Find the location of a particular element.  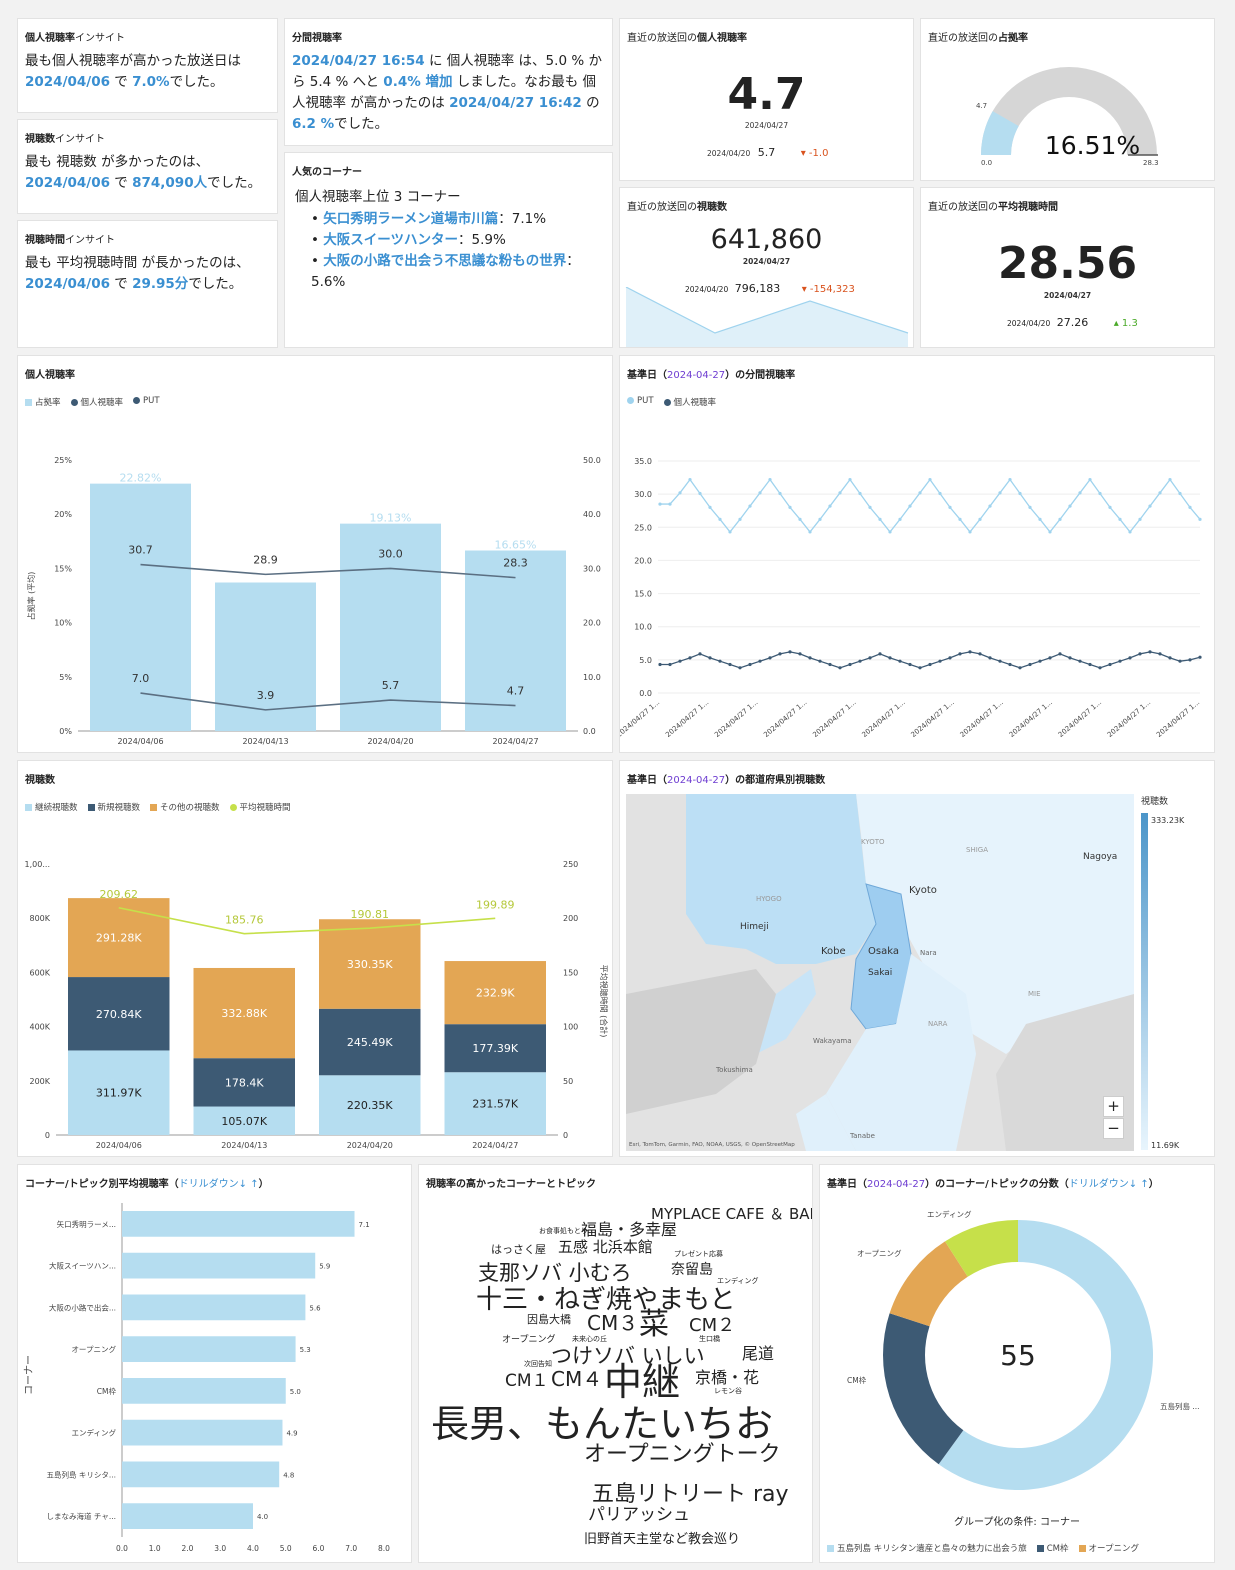

word-cloud-word: プレゼント応募 is located at coordinates (698, 1254).